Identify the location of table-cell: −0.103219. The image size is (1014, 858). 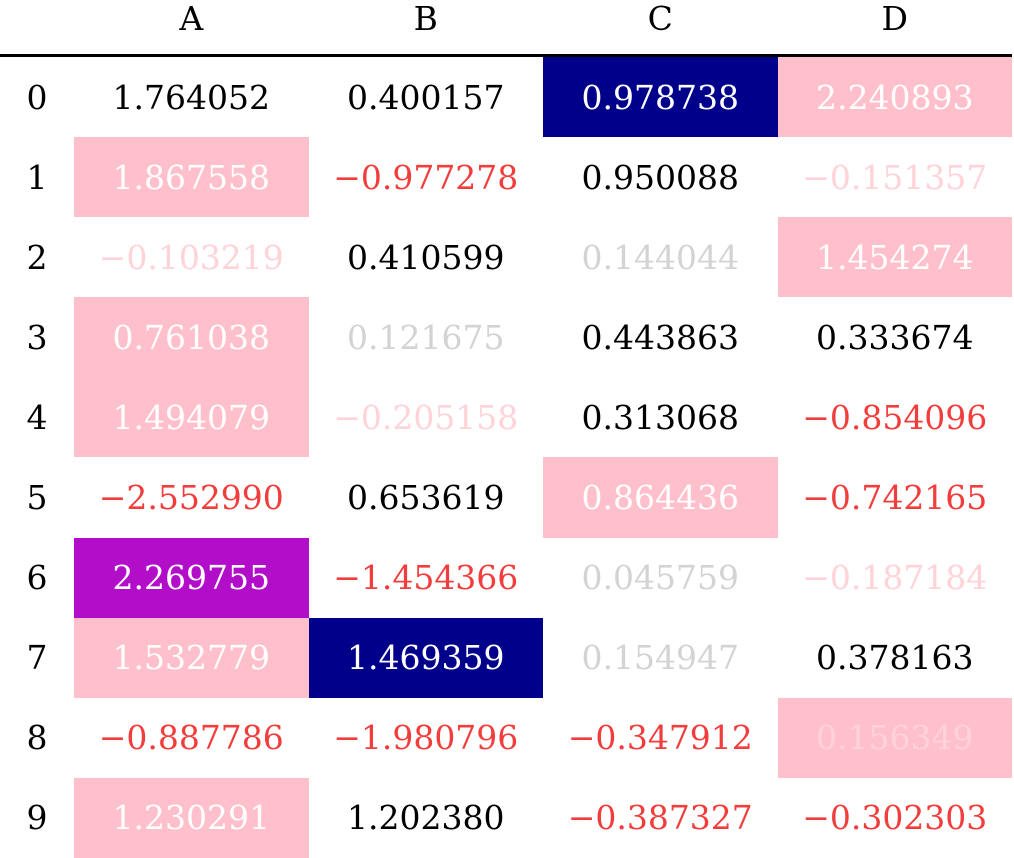
(191, 257).